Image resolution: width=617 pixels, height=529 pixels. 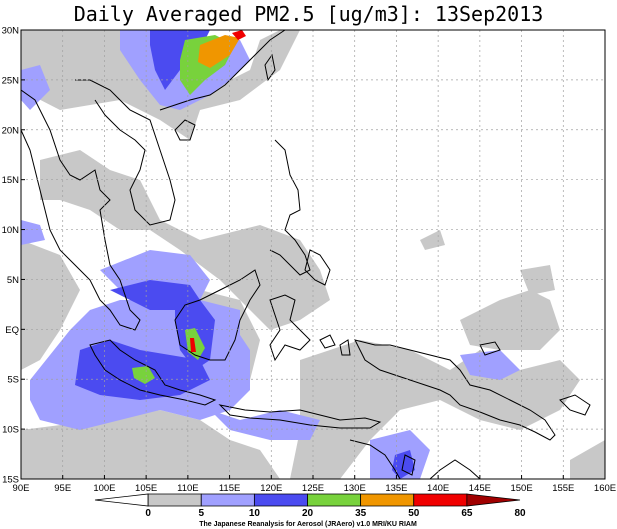 What do you see at coordinates (396, 488) in the screenshot?
I see `x-tick-label: 135E` at bounding box center [396, 488].